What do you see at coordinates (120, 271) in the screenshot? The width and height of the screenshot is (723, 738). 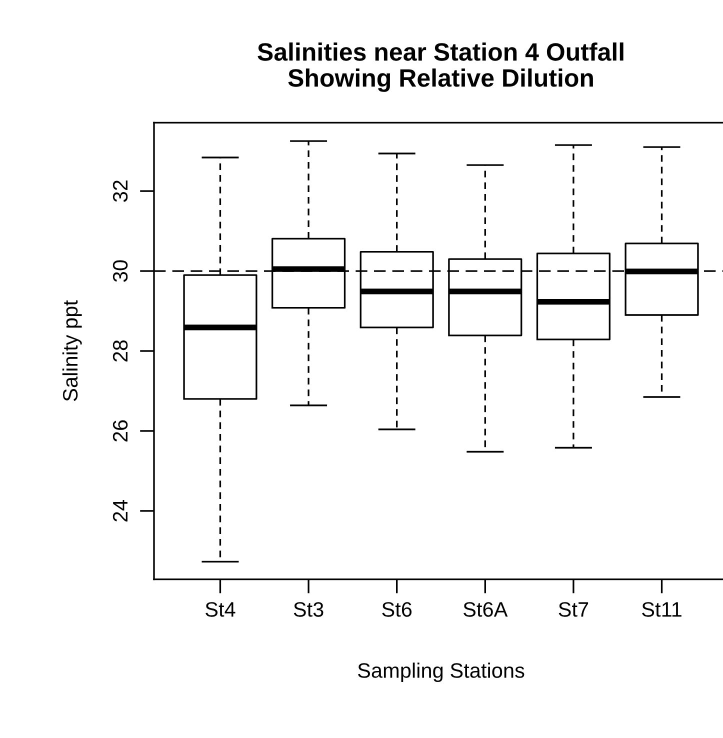 I see `y-tick-label: 30` at bounding box center [120, 271].